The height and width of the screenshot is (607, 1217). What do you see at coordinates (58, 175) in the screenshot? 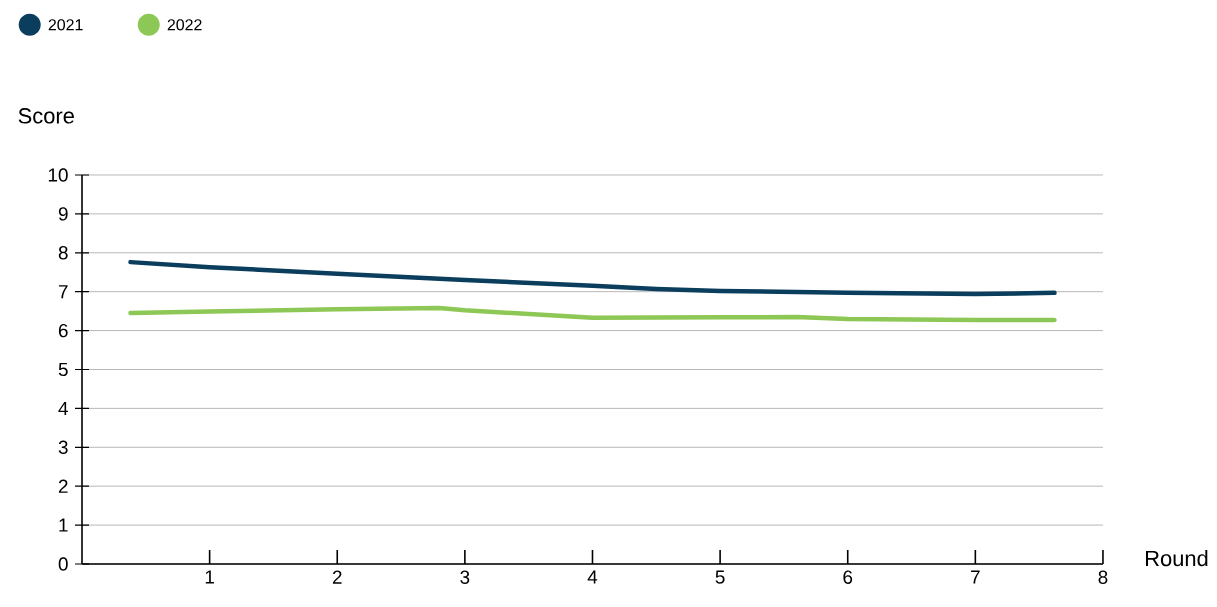
I see `y-tick-label: 10` at bounding box center [58, 175].